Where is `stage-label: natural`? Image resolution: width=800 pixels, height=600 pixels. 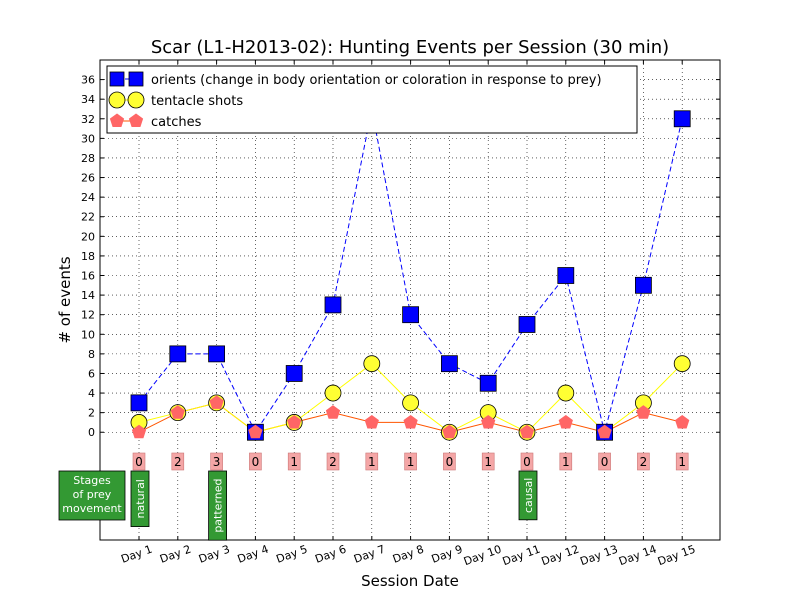
stage-label: natural is located at coordinates (140, 498).